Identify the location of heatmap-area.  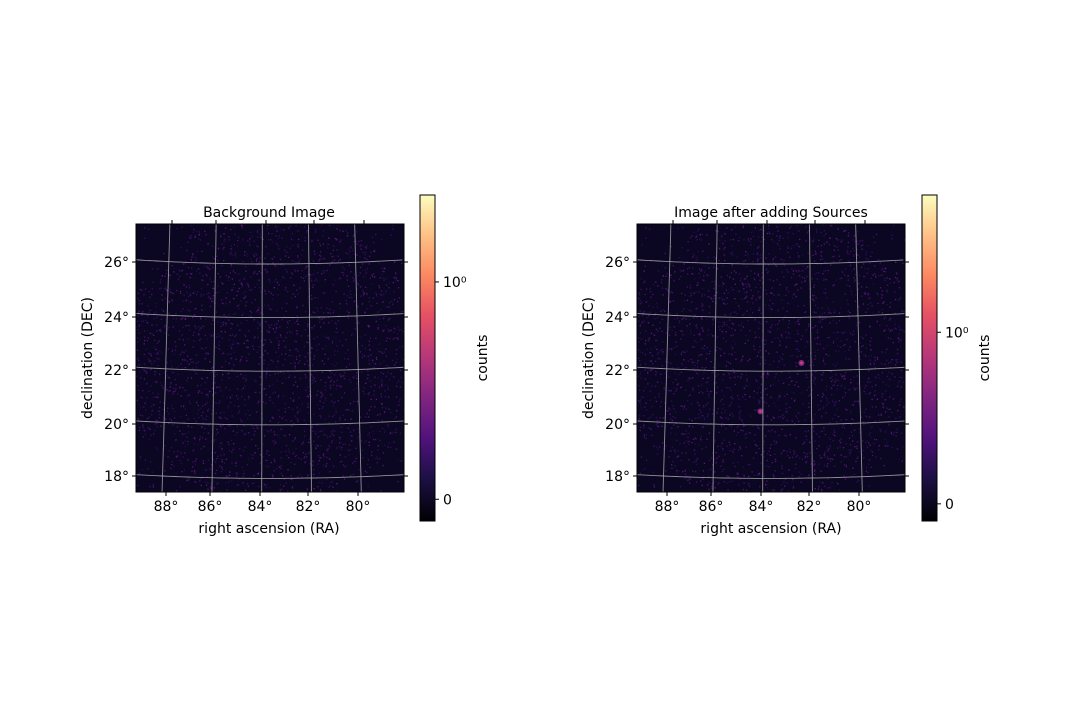
(270, 358).